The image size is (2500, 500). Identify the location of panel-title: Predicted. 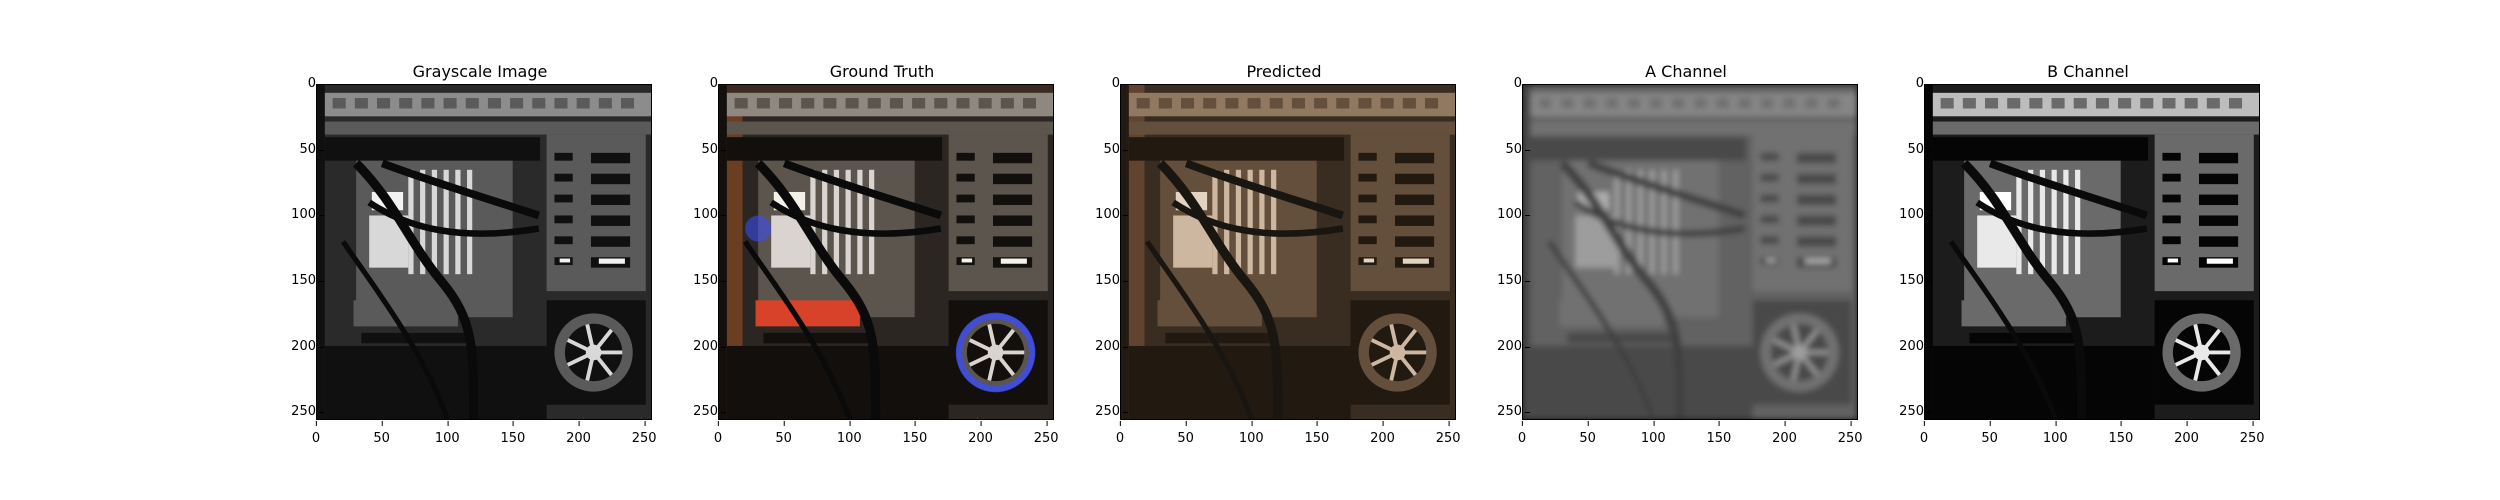
(1284, 71).